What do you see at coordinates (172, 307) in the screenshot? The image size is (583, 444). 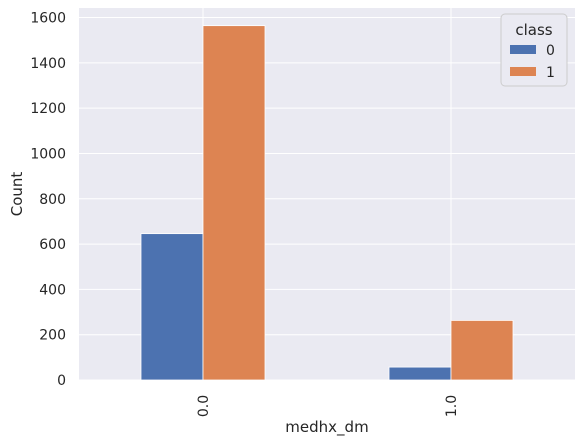 I see `bar-class-0-0.0` at bounding box center [172, 307].